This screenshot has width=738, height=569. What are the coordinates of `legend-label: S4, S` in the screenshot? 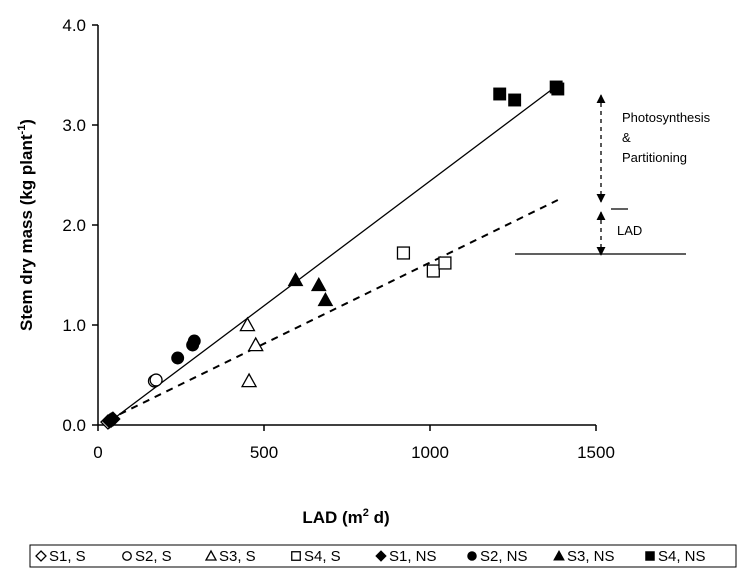 It's located at (322, 556).